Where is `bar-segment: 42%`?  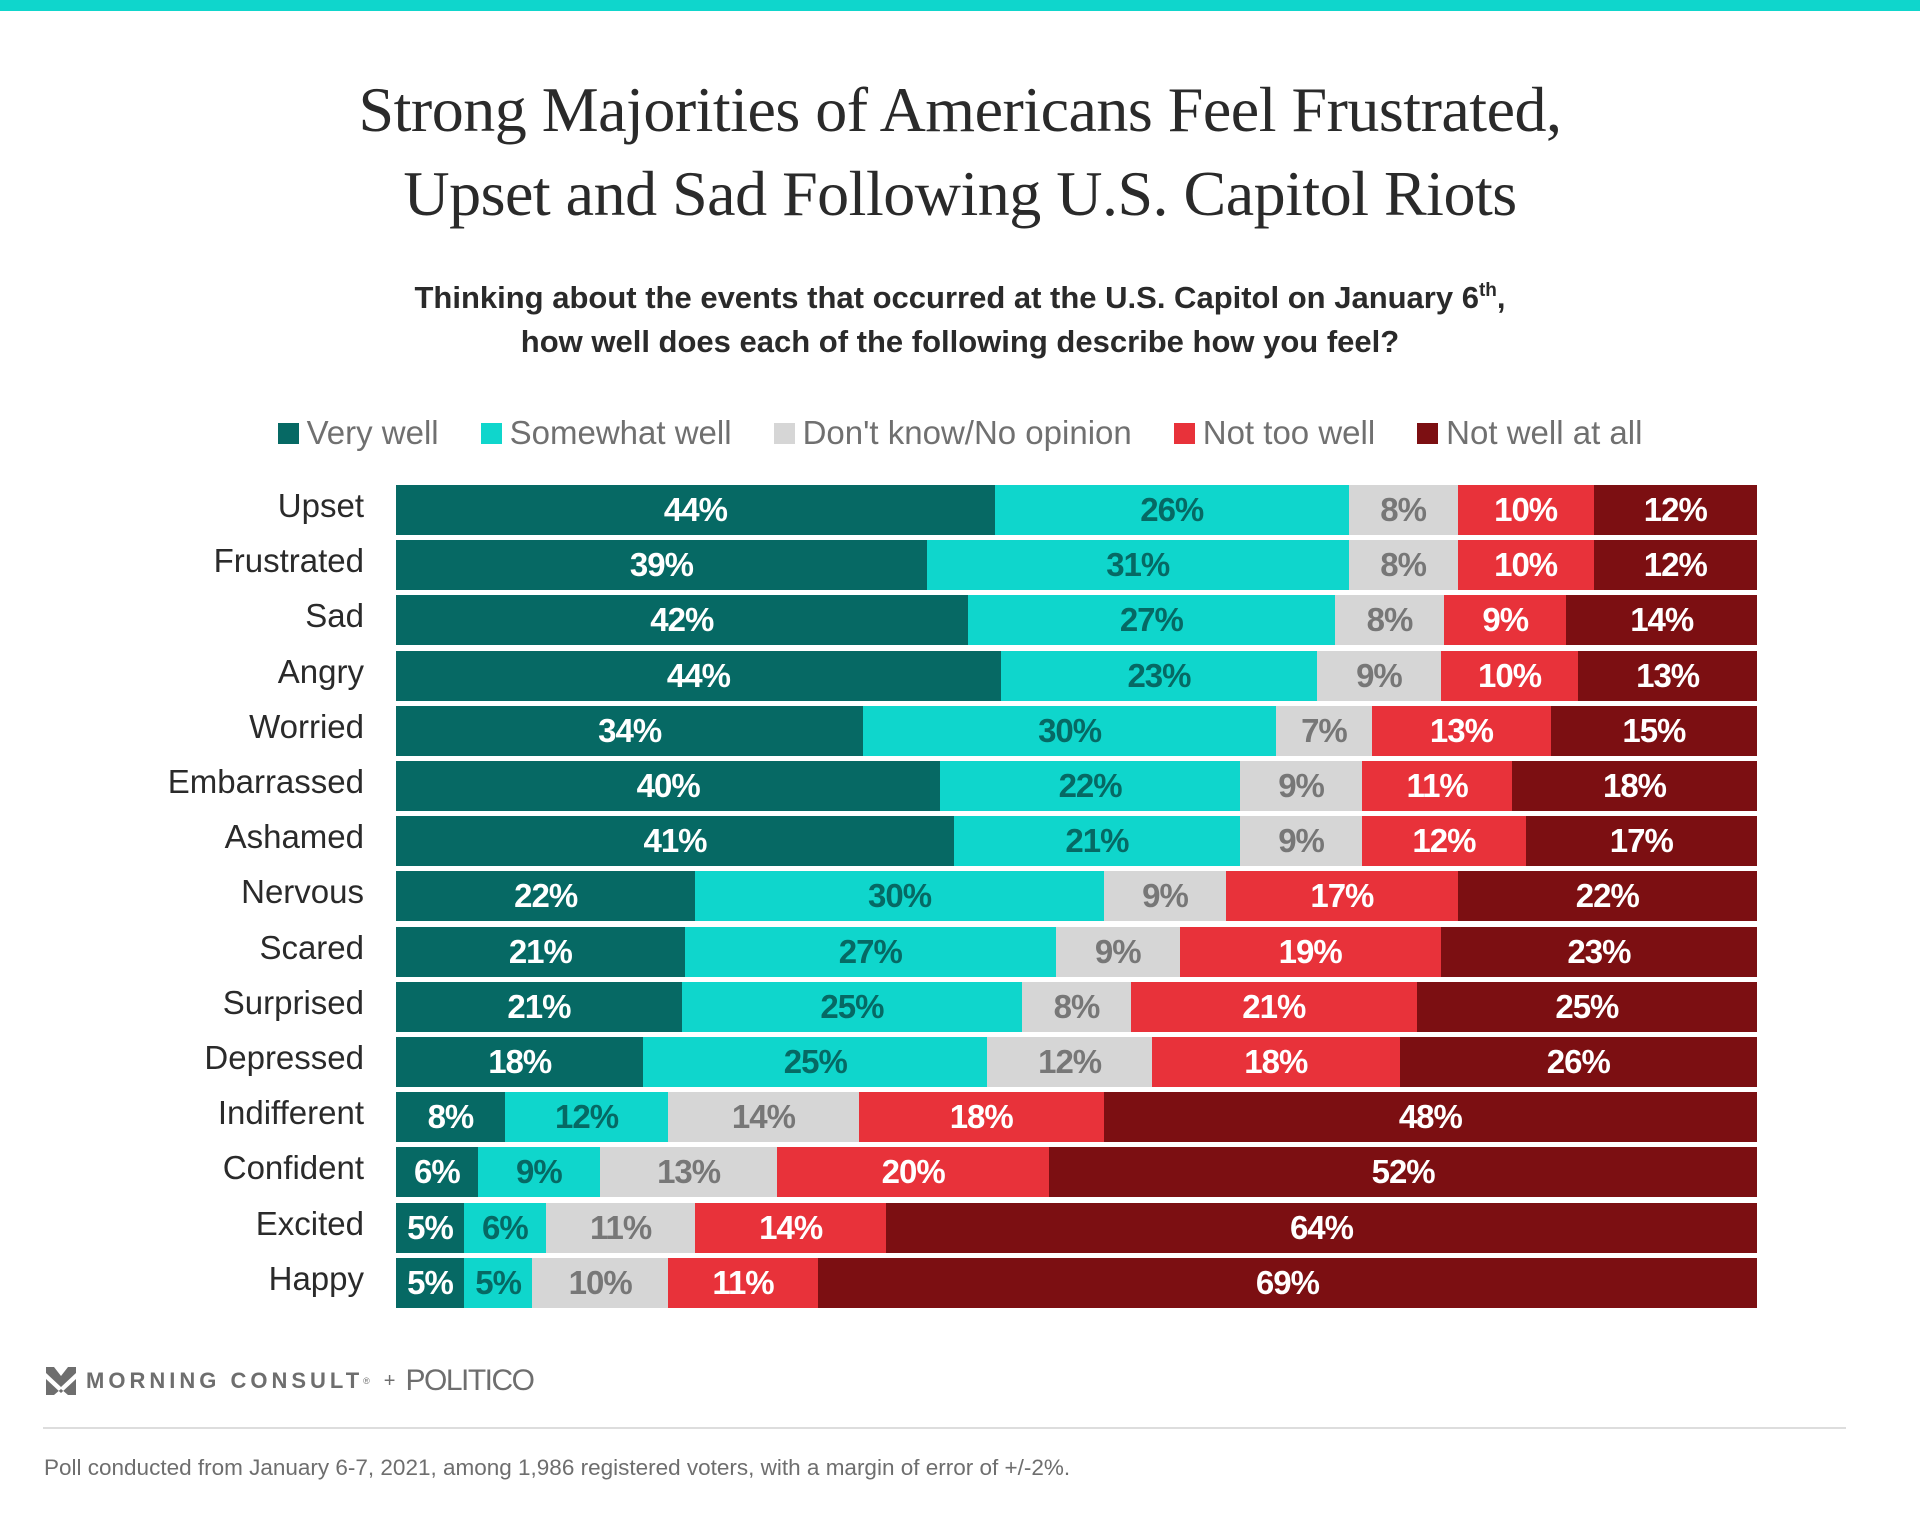 bar-segment: 42% is located at coordinates (682, 620).